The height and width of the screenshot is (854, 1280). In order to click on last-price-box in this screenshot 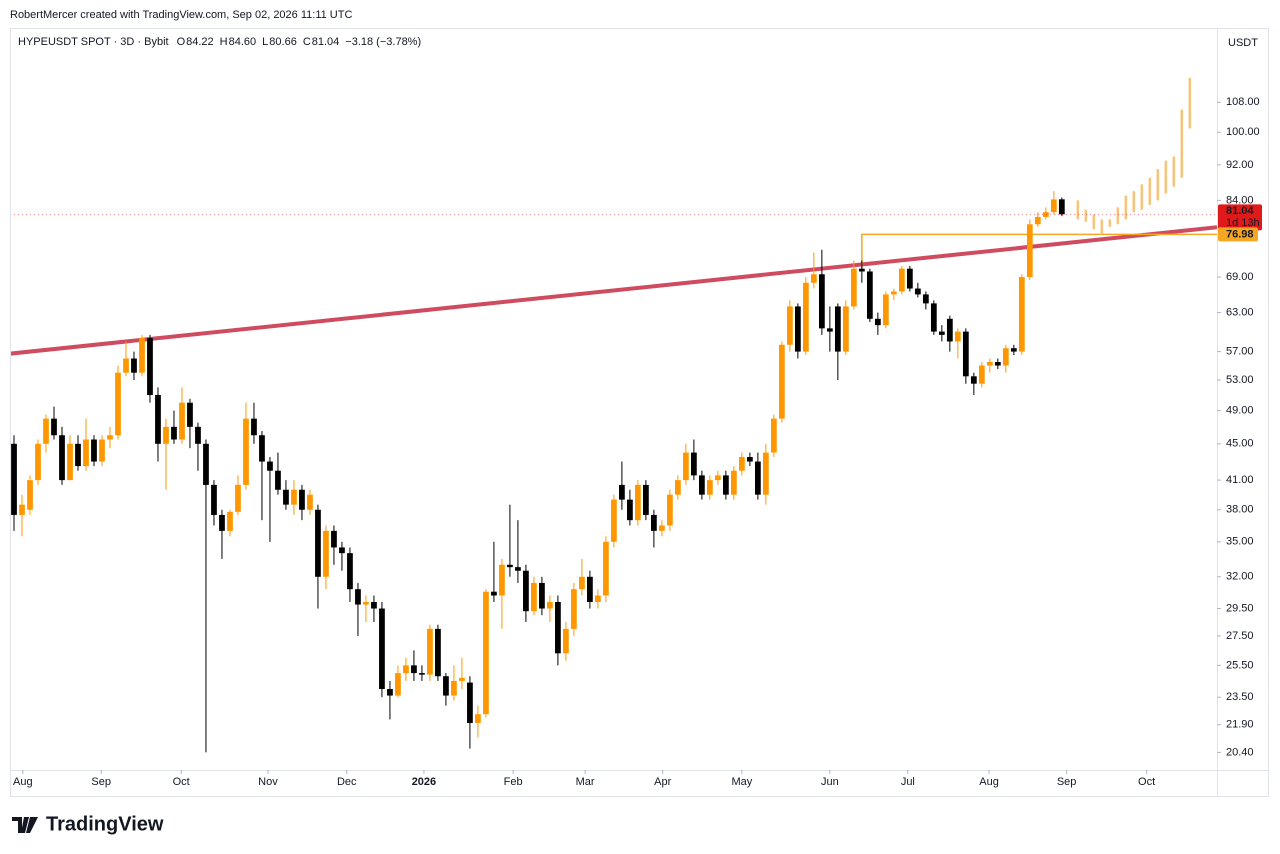, I will do `click(1240, 217)`.